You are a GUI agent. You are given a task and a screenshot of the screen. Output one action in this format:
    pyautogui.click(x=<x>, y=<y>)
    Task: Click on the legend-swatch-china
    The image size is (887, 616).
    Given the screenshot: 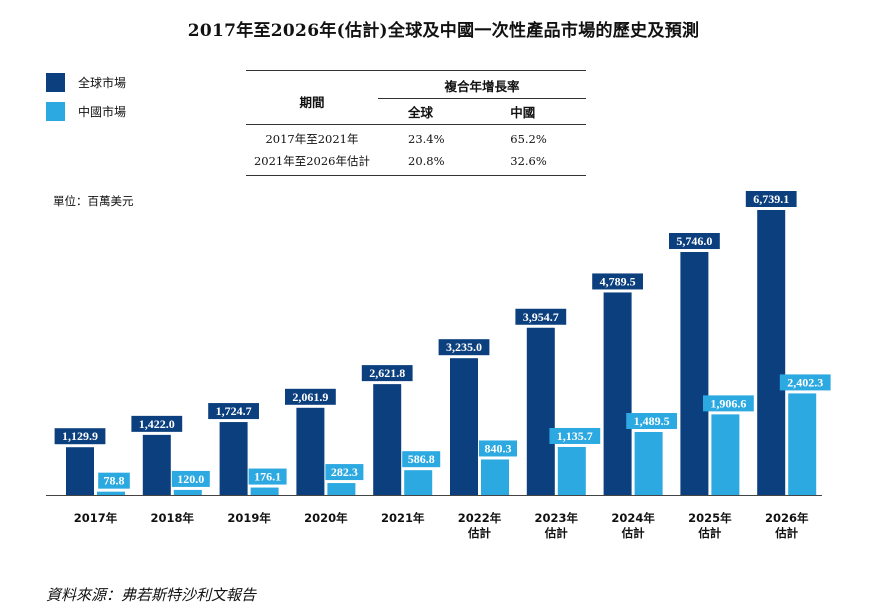 What is the action you would take?
    pyautogui.click(x=55, y=111)
    